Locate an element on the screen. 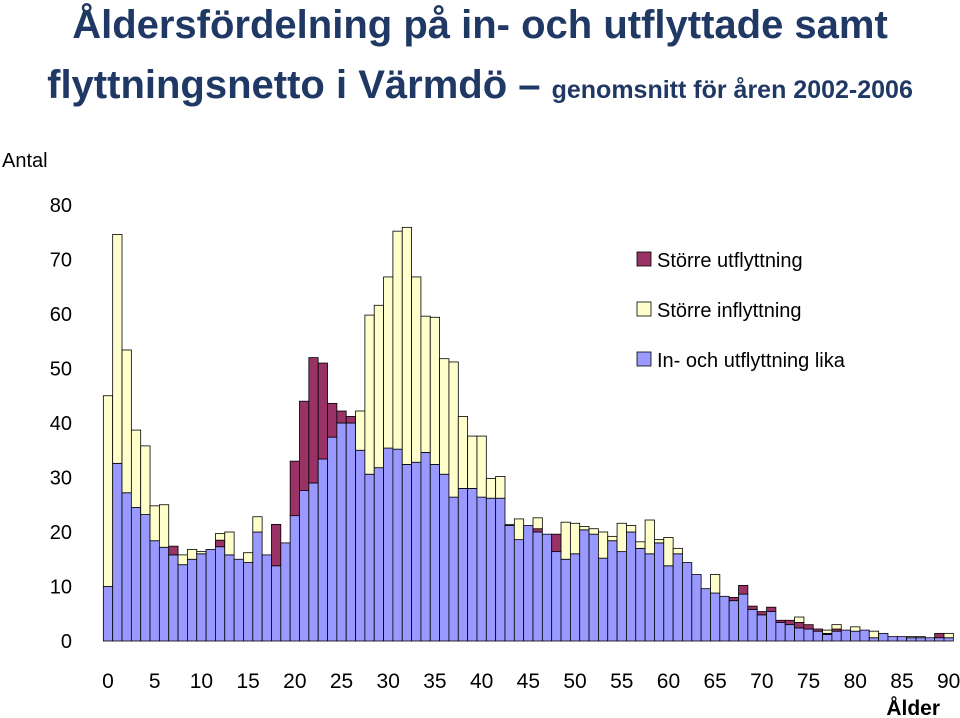 The width and height of the screenshot is (960, 718). x-tick-label: 0 is located at coordinates (108, 681).